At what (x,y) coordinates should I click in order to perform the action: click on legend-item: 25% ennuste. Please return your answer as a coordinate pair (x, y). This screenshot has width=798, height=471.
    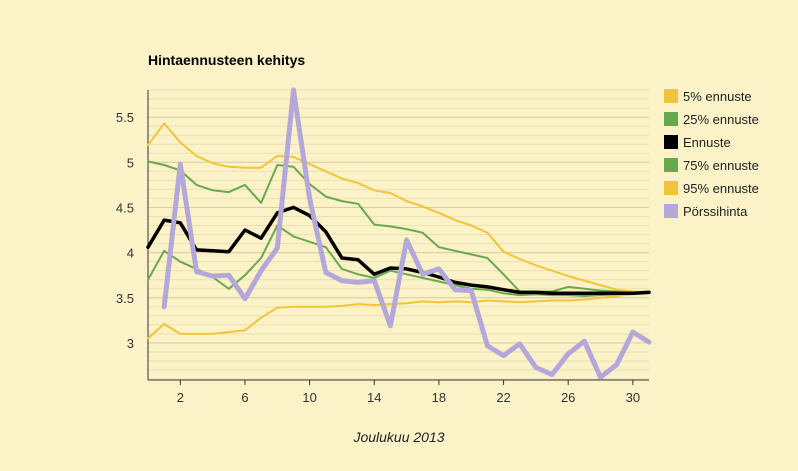
    Looking at the image, I should click on (711, 119).